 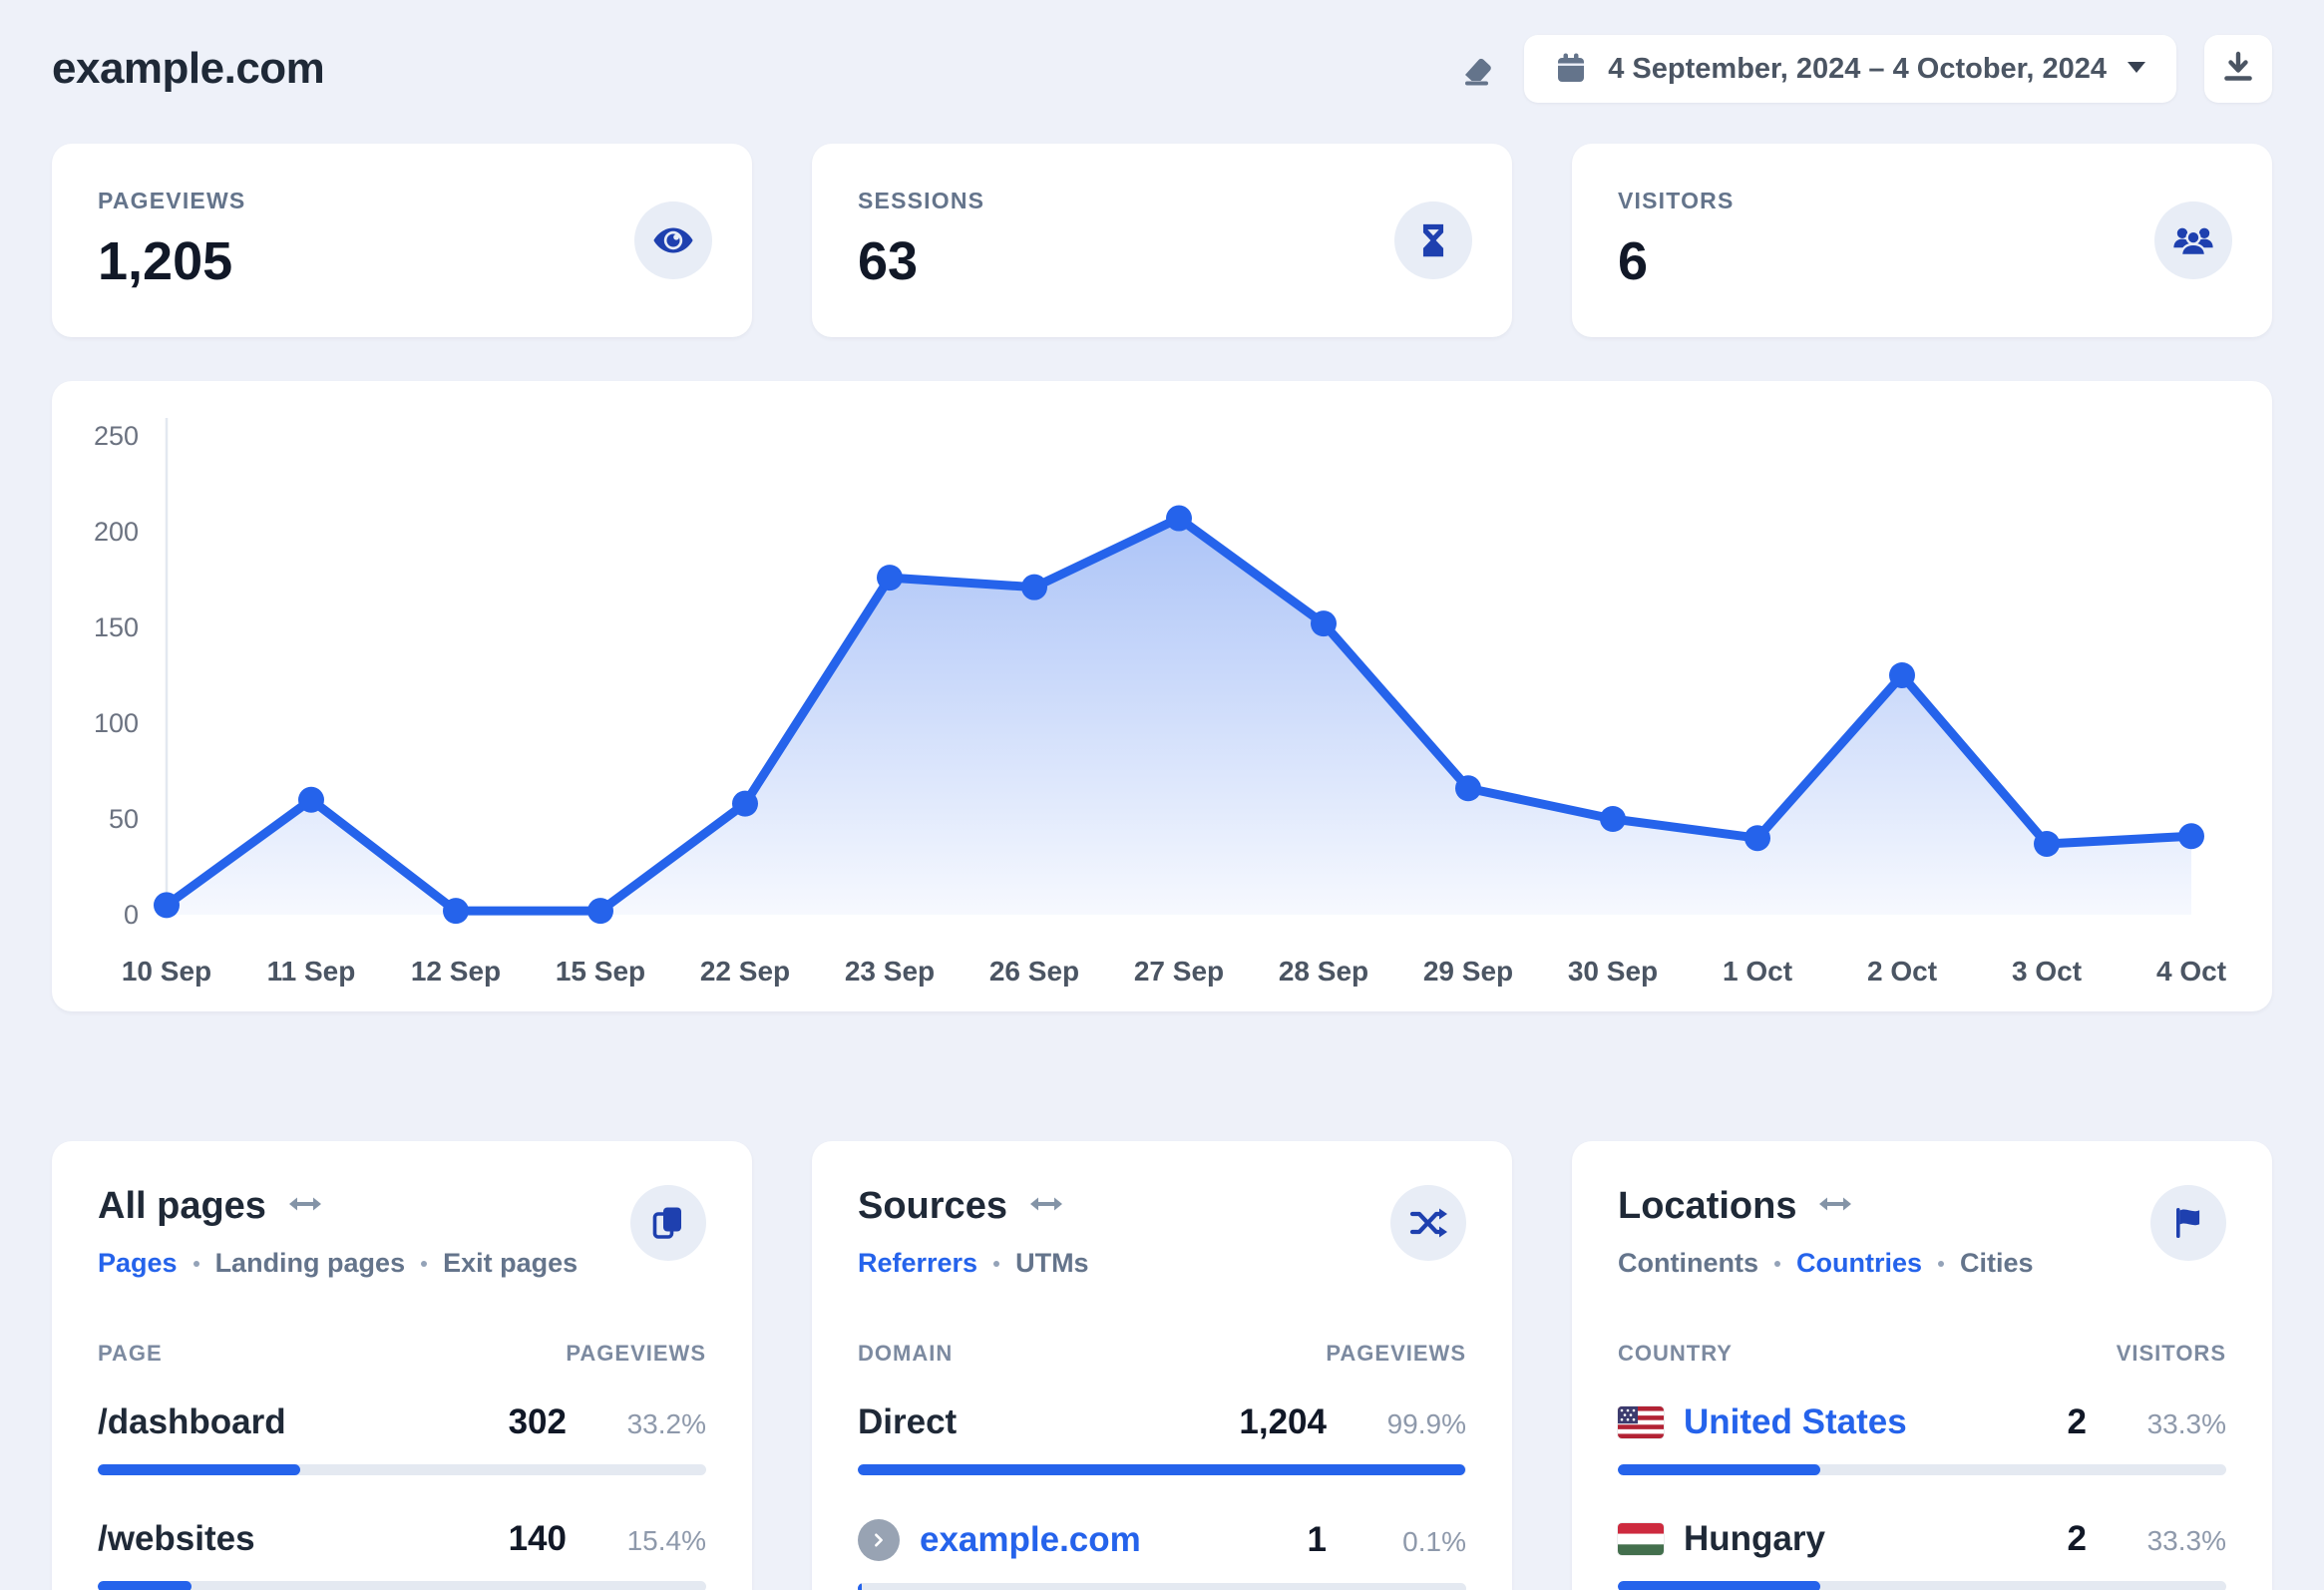 I want to click on row-percent: 99.9%, so click(x=1426, y=1423).